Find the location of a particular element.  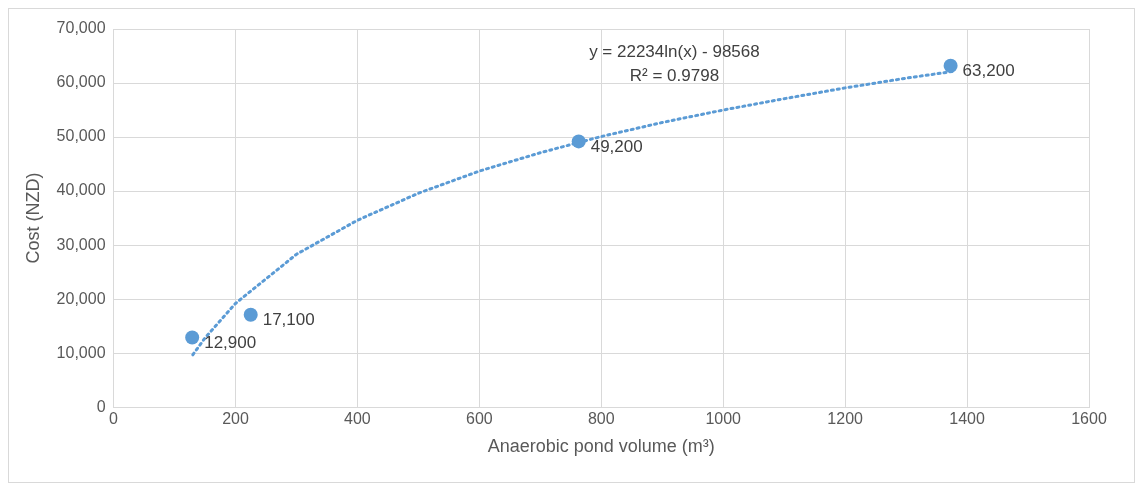

y-axis-title: Cost (NZD) is located at coordinates (32, 218).